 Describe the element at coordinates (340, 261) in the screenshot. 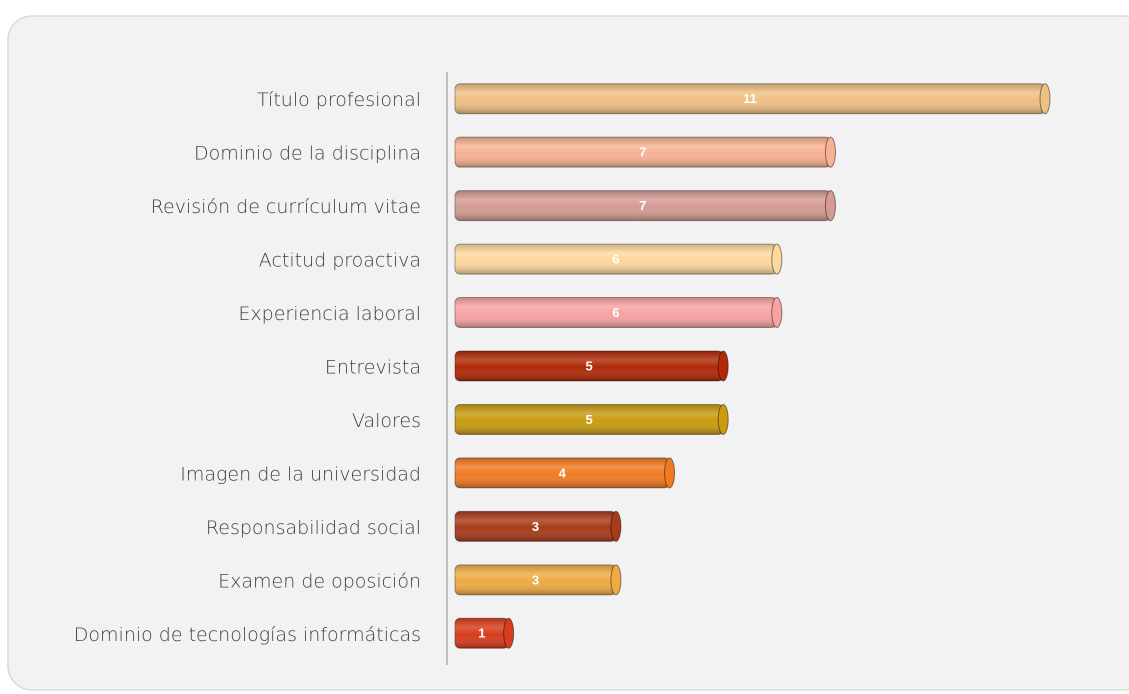

I see `category-label: Actitud proactiva` at that location.